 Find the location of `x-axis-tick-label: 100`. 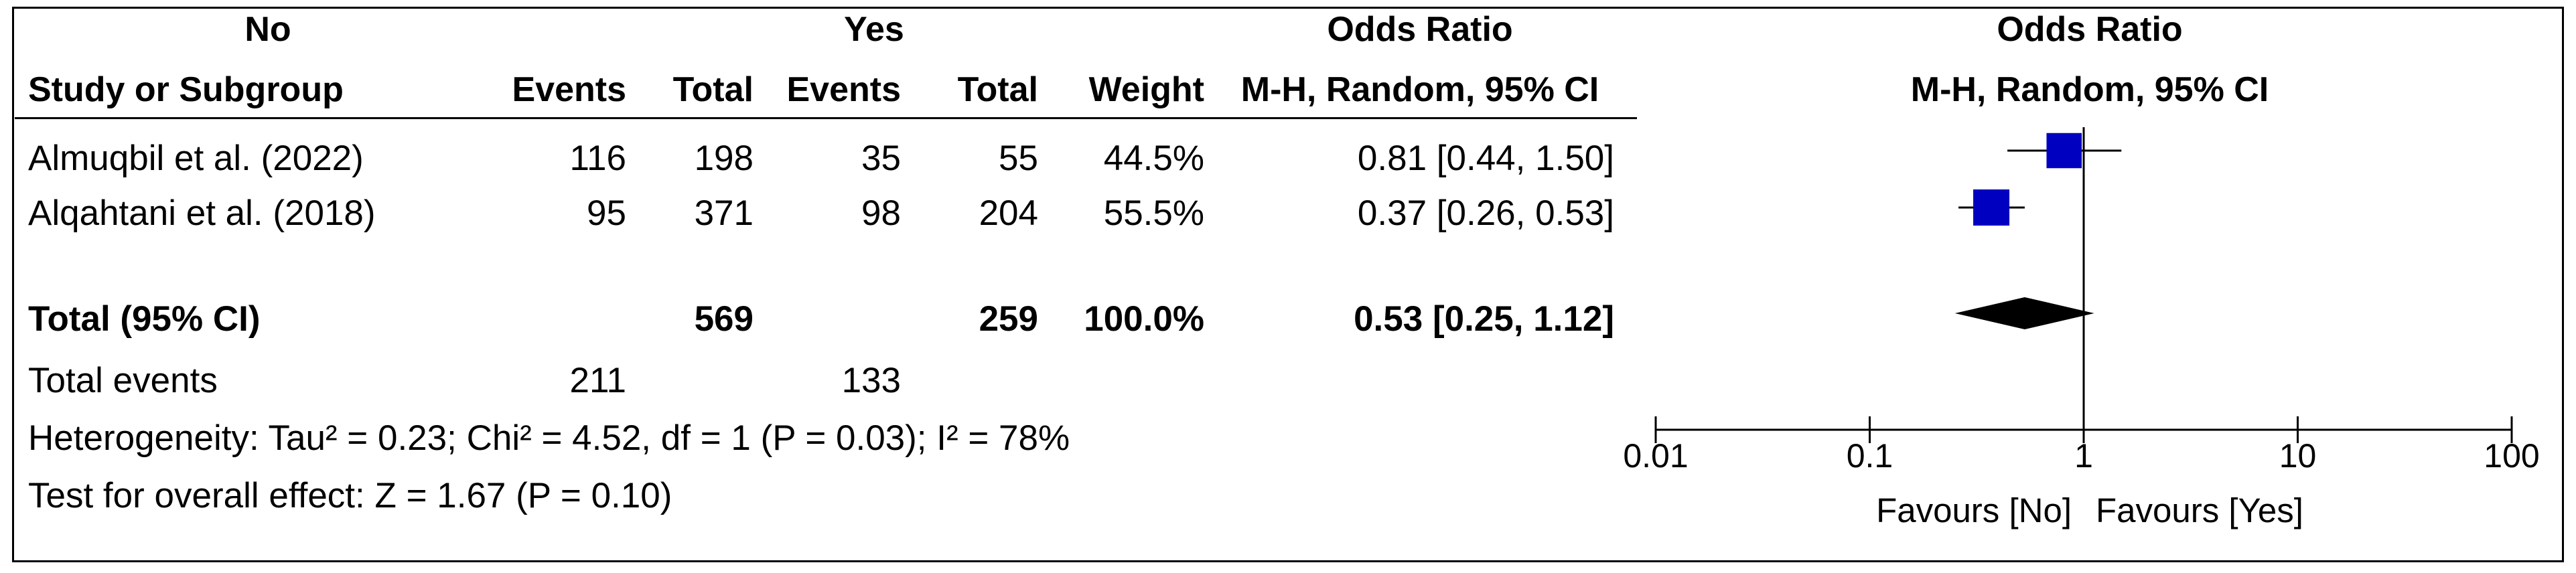

x-axis-tick-label: 100 is located at coordinates (2511, 456).